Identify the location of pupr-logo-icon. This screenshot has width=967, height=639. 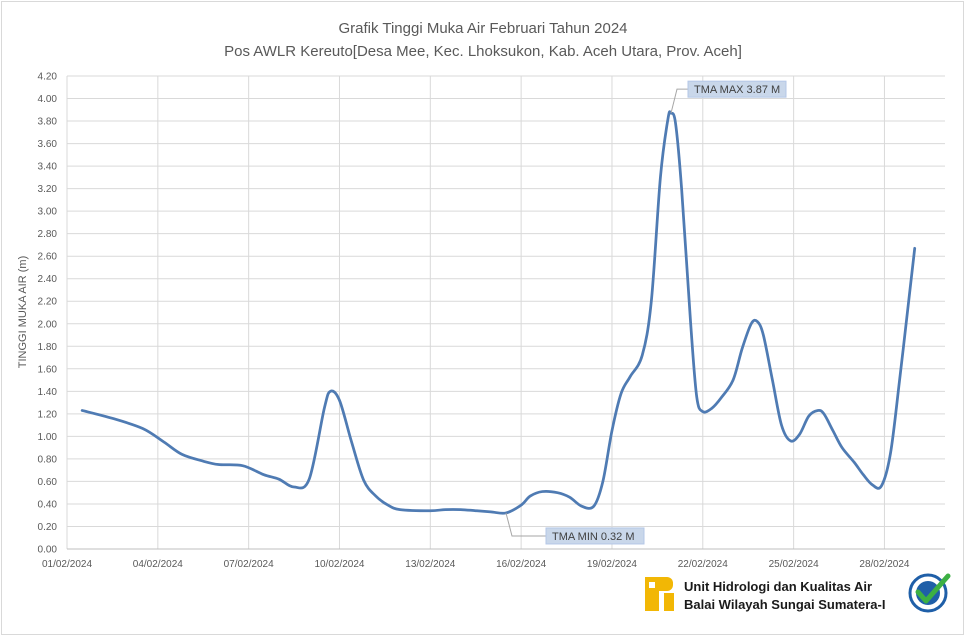
(659, 594).